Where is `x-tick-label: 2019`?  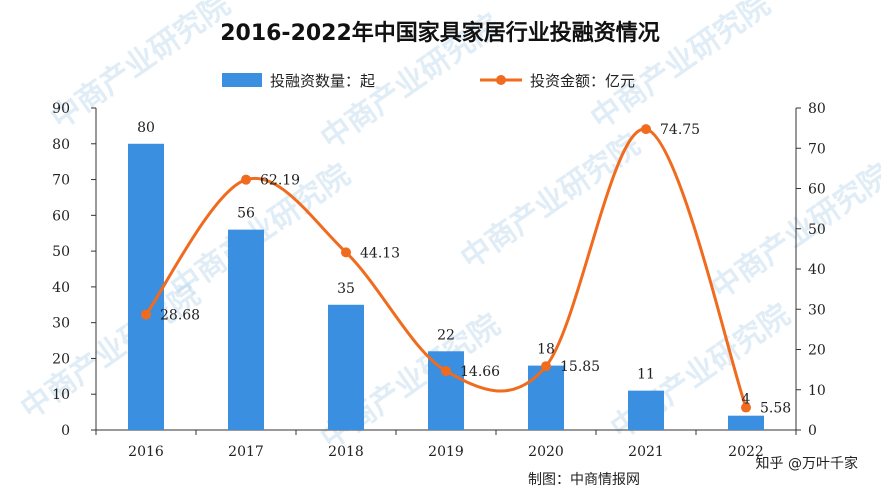 x-tick-label: 2019 is located at coordinates (446, 452).